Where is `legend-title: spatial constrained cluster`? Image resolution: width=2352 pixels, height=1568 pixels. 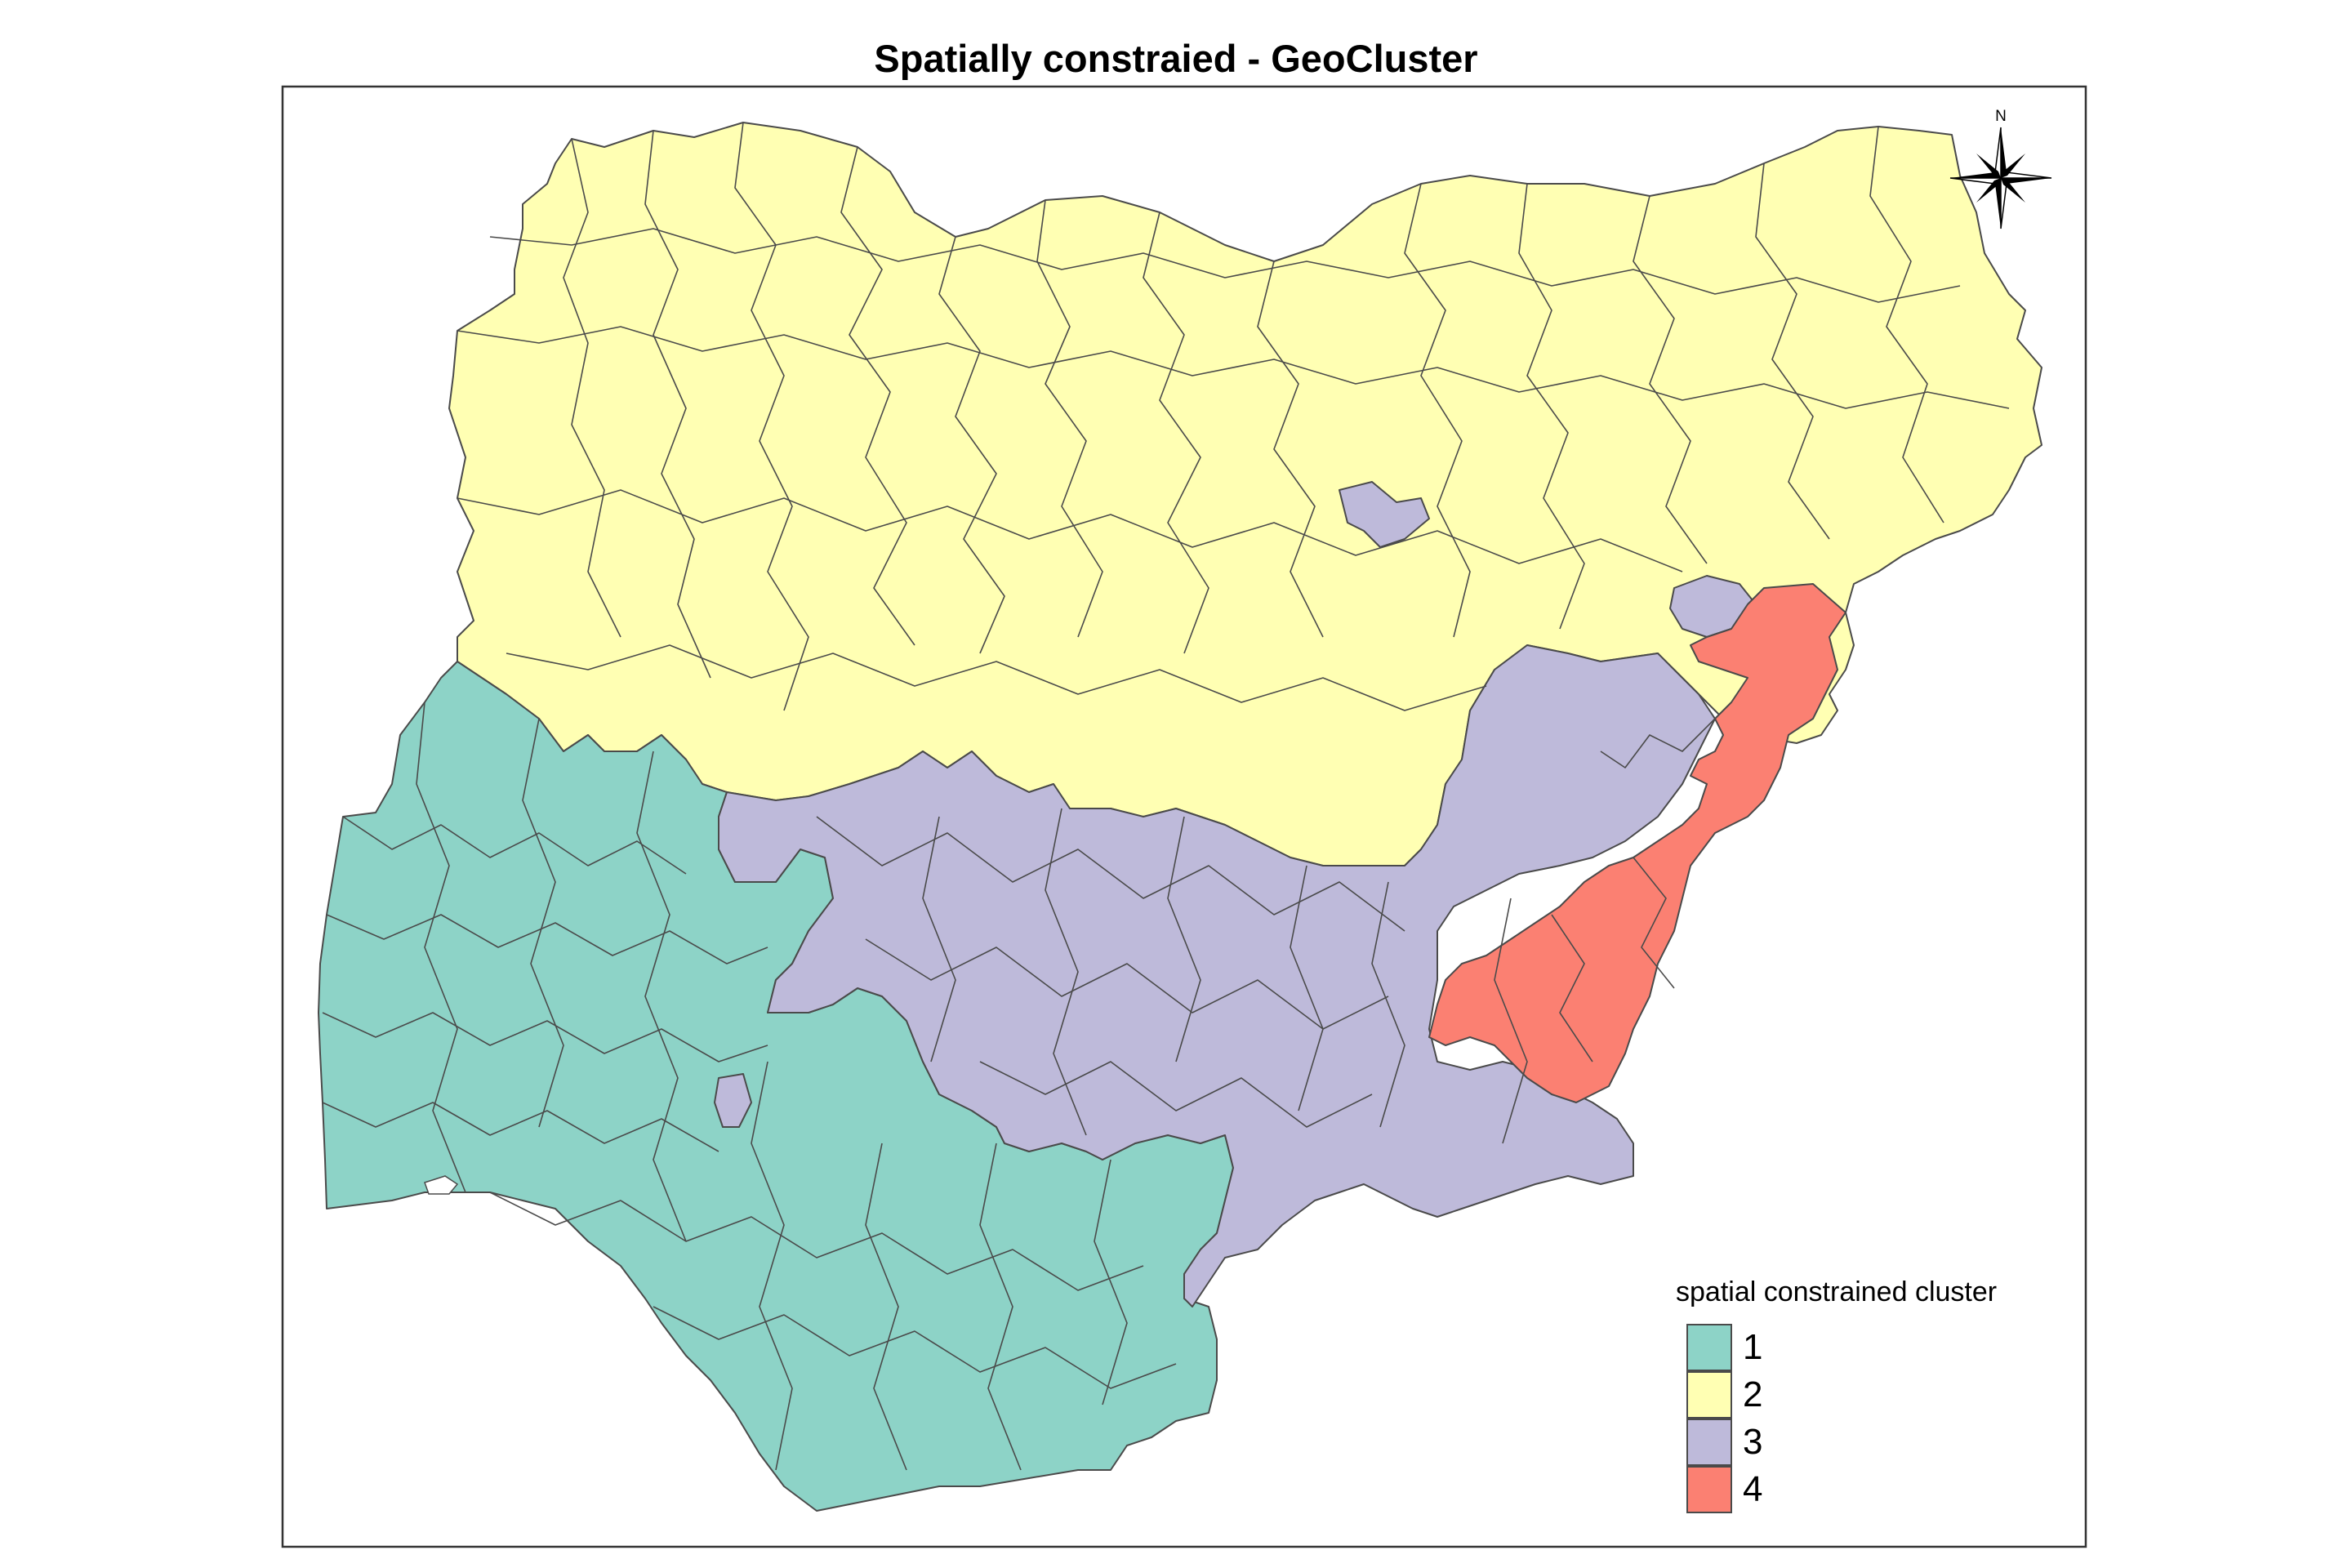
legend-title: spatial constrained cluster is located at coordinates (1836, 1291).